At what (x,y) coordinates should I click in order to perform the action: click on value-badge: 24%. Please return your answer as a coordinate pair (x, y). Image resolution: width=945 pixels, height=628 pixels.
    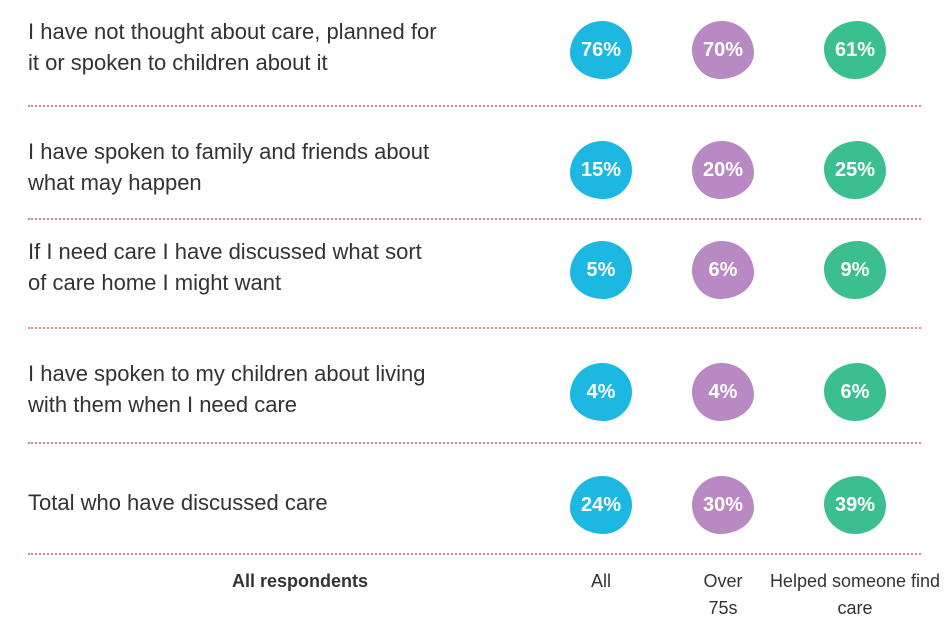
    Looking at the image, I should click on (601, 505).